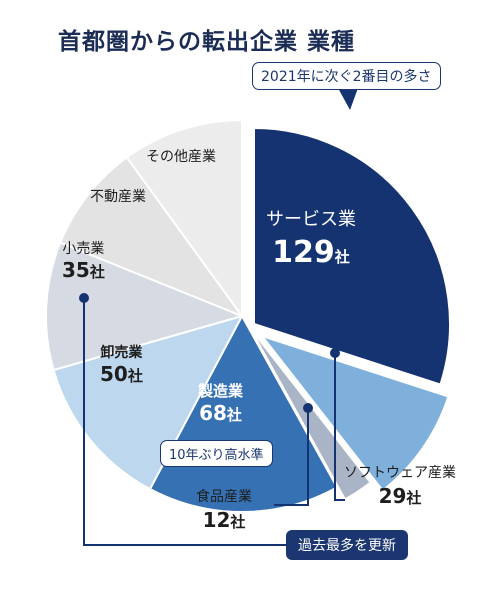  I want to click on label-software-name: ソフトウェア産業, so click(400, 473).